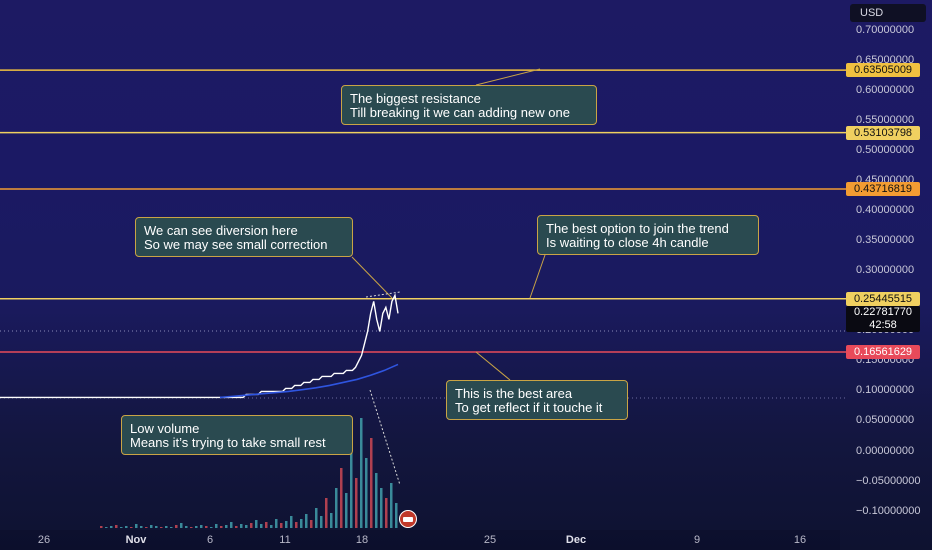 The height and width of the screenshot is (550, 932). I want to click on date-axis-label: 26, so click(44, 540).